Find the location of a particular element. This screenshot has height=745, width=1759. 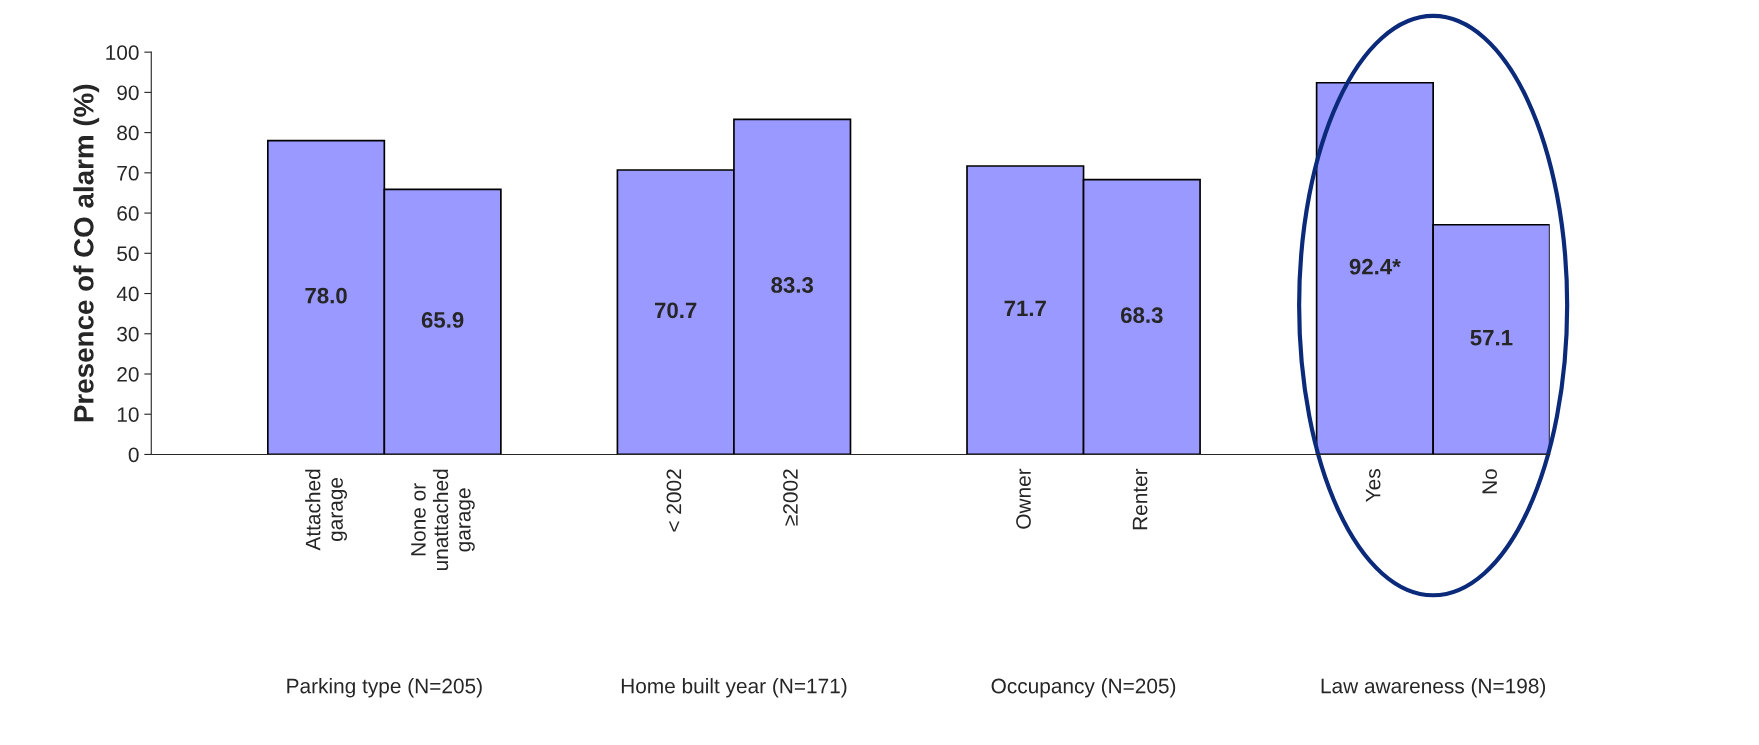

x-tick-label: Renter is located at coordinates (1140, 499).